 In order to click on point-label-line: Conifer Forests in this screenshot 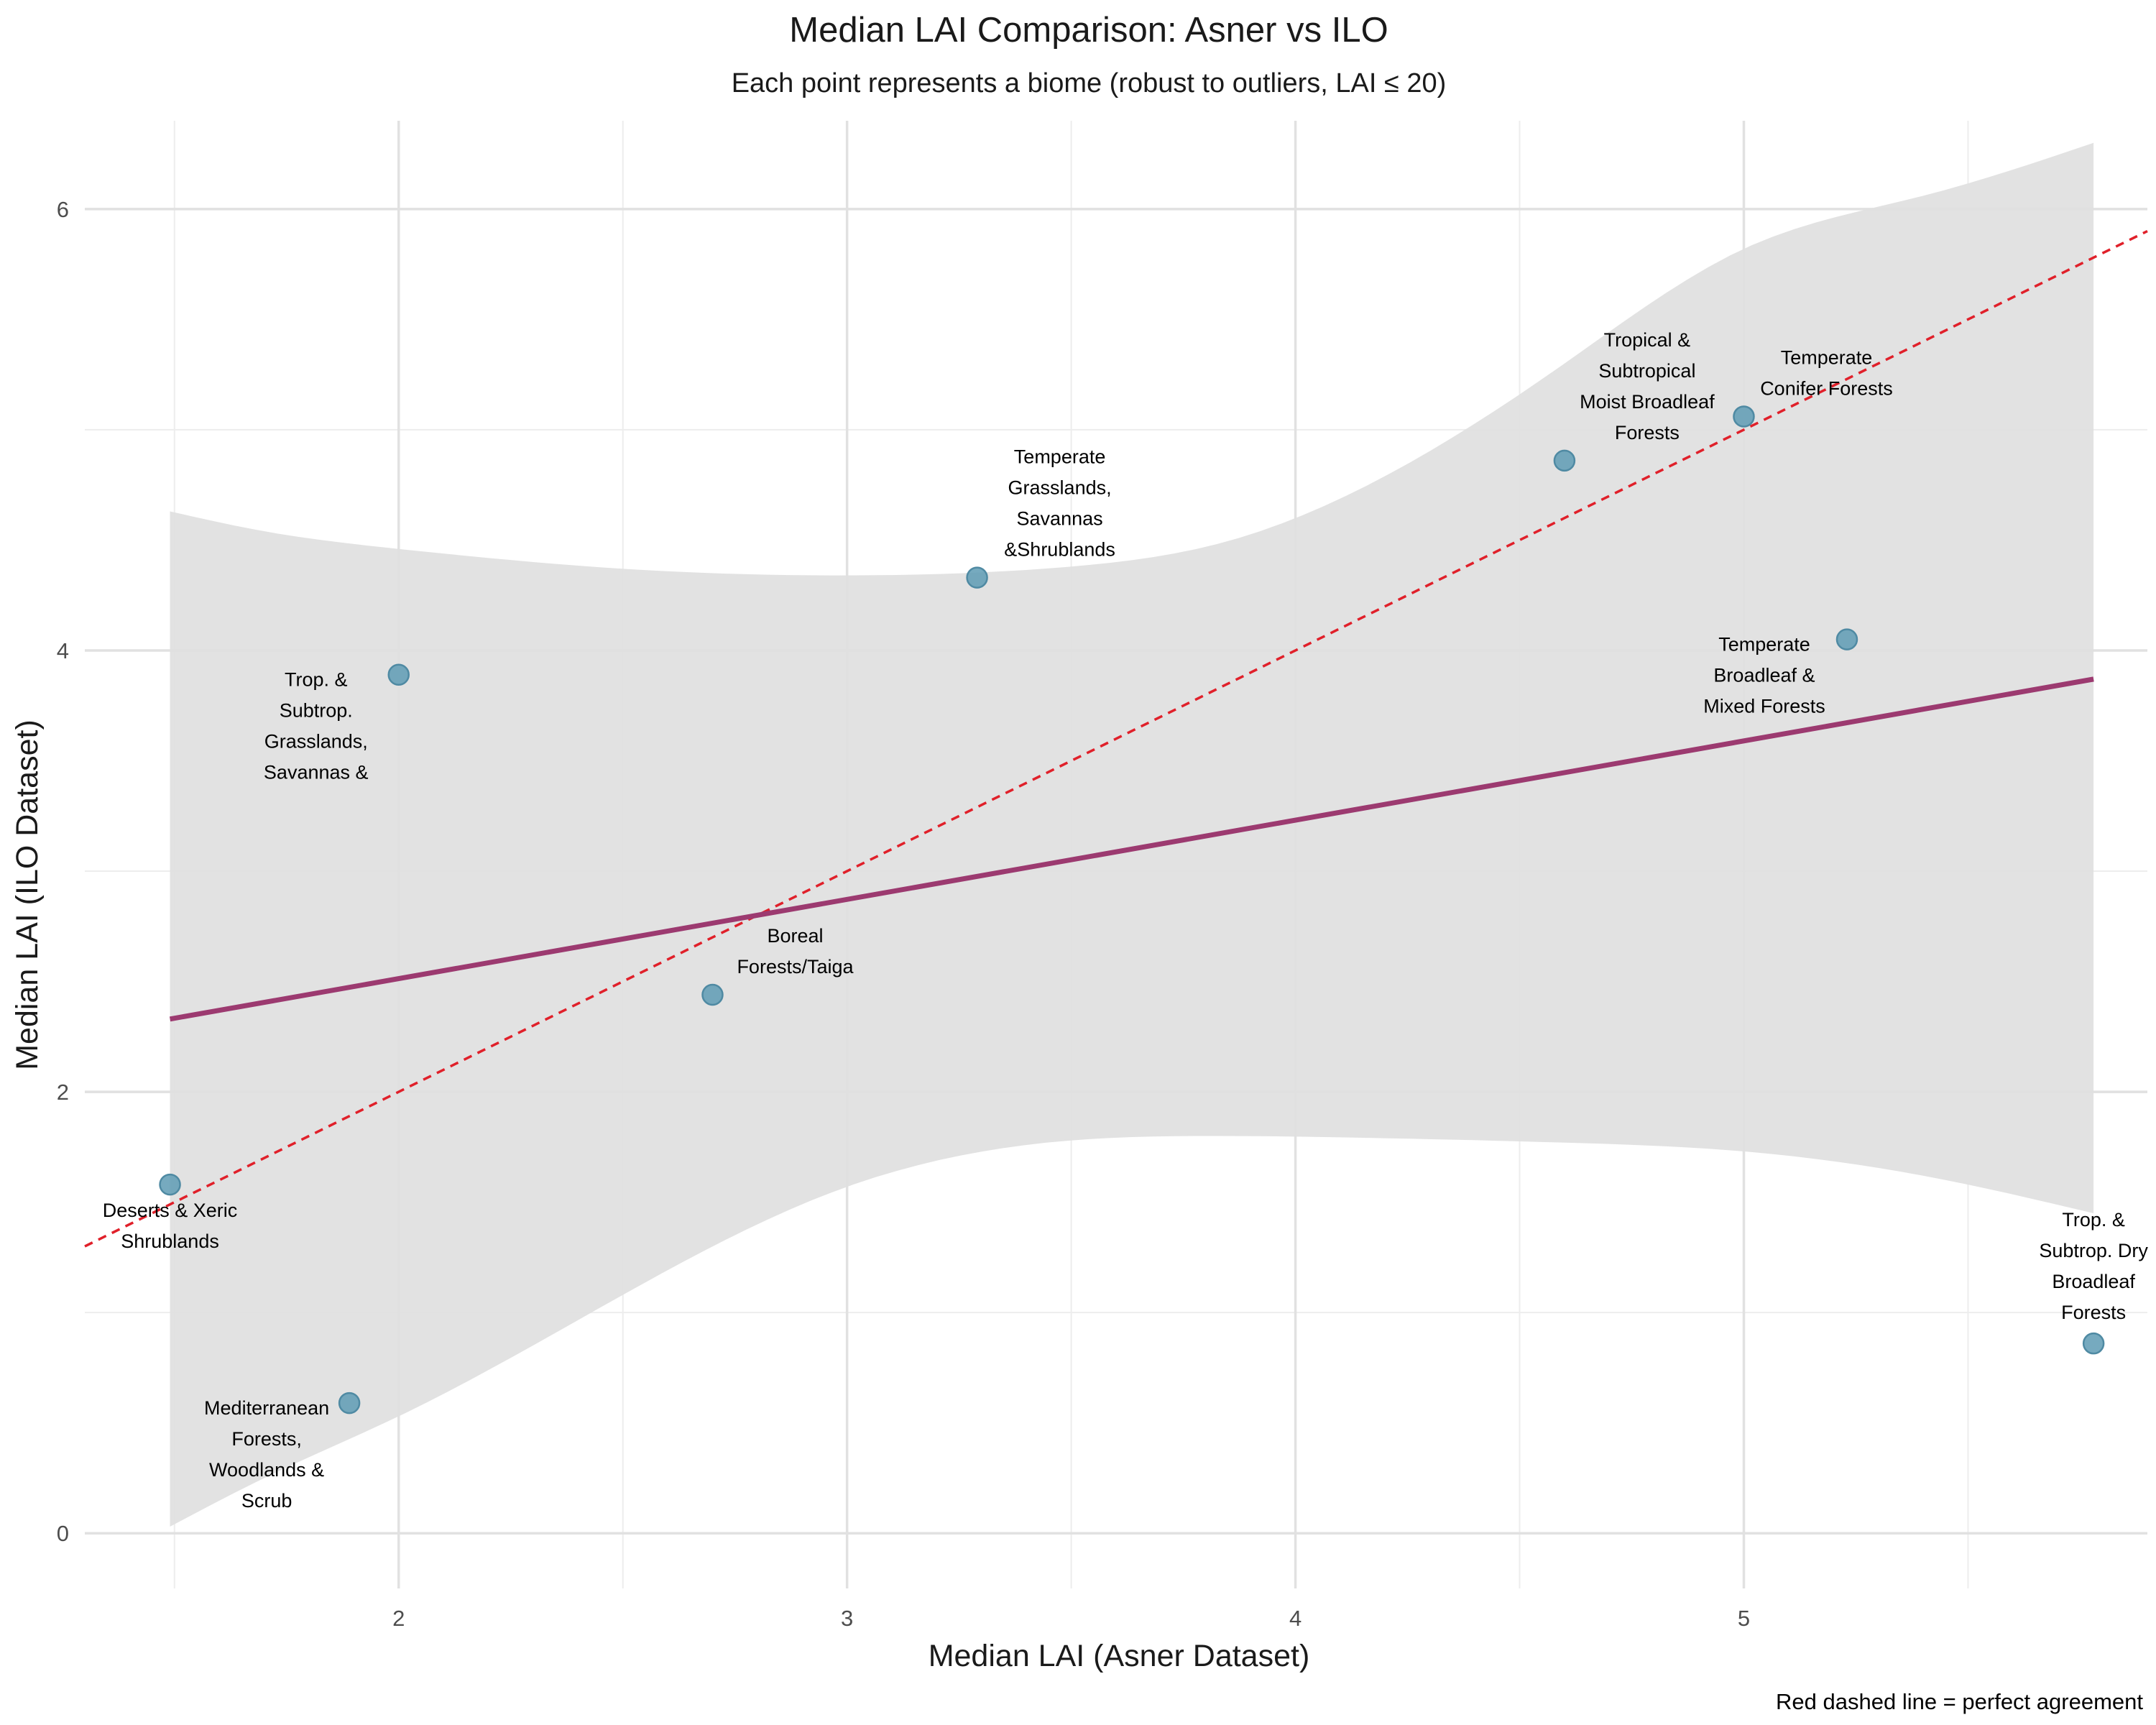, I will do `click(1826, 388)`.